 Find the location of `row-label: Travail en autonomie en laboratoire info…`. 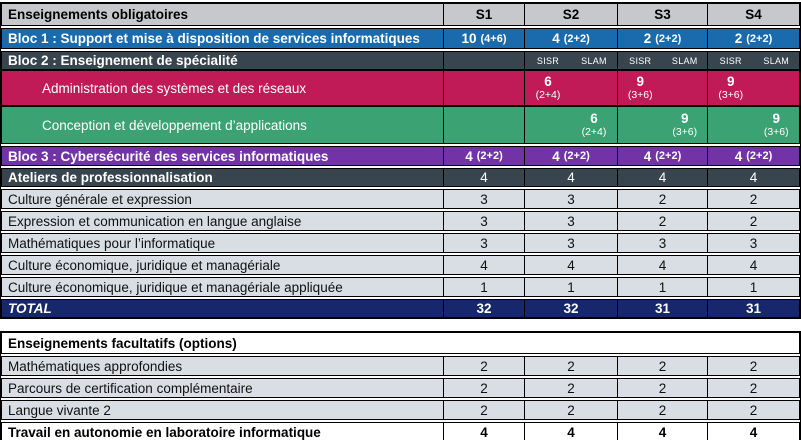

row-label: Travail en autonomie en laboratoire info… is located at coordinates (222, 431).